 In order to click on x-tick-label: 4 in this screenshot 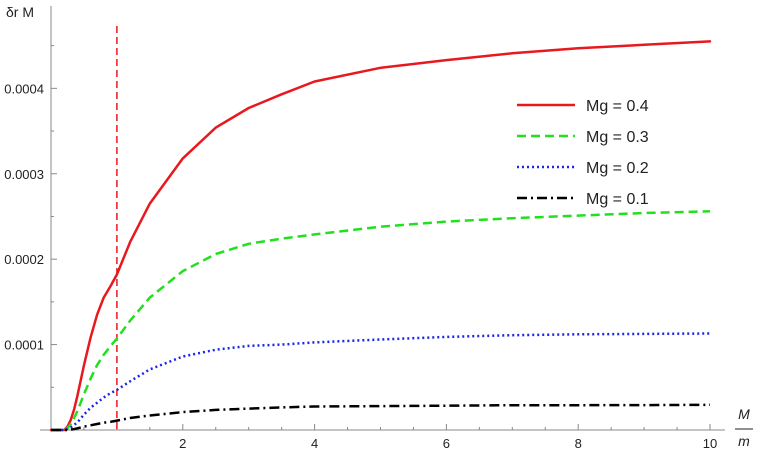, I will do `click(314, 443)`.